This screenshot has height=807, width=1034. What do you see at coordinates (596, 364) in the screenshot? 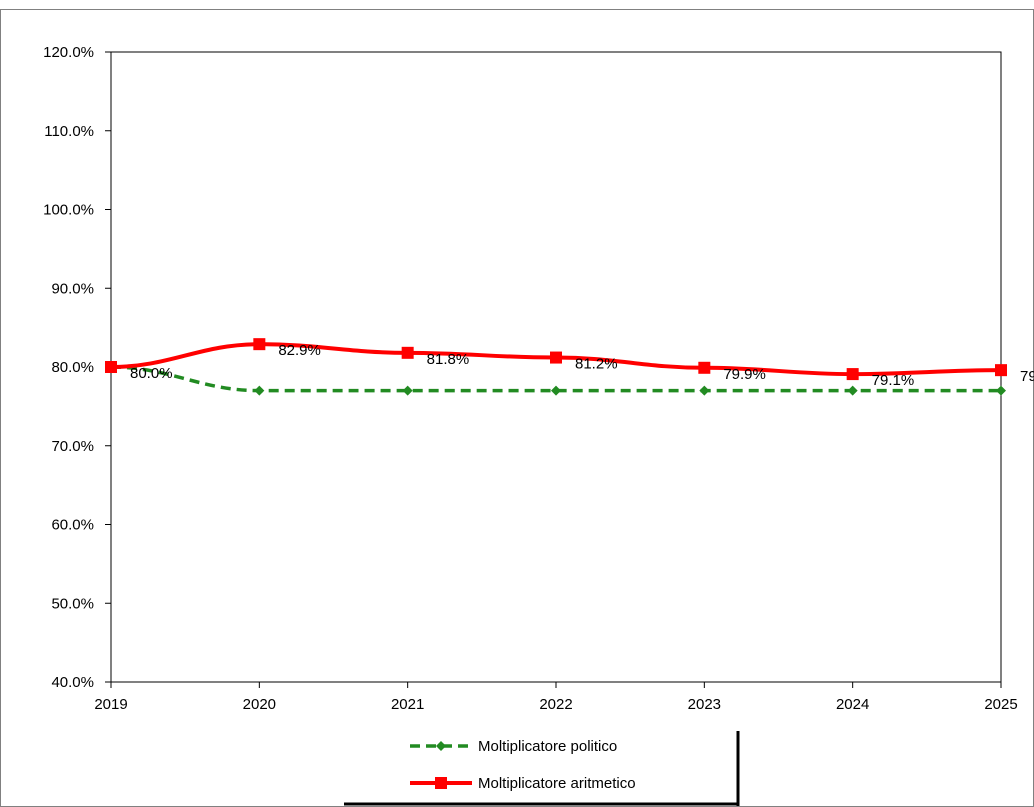
I see `data-label: 81.2%` at bounding box center [596, 364].